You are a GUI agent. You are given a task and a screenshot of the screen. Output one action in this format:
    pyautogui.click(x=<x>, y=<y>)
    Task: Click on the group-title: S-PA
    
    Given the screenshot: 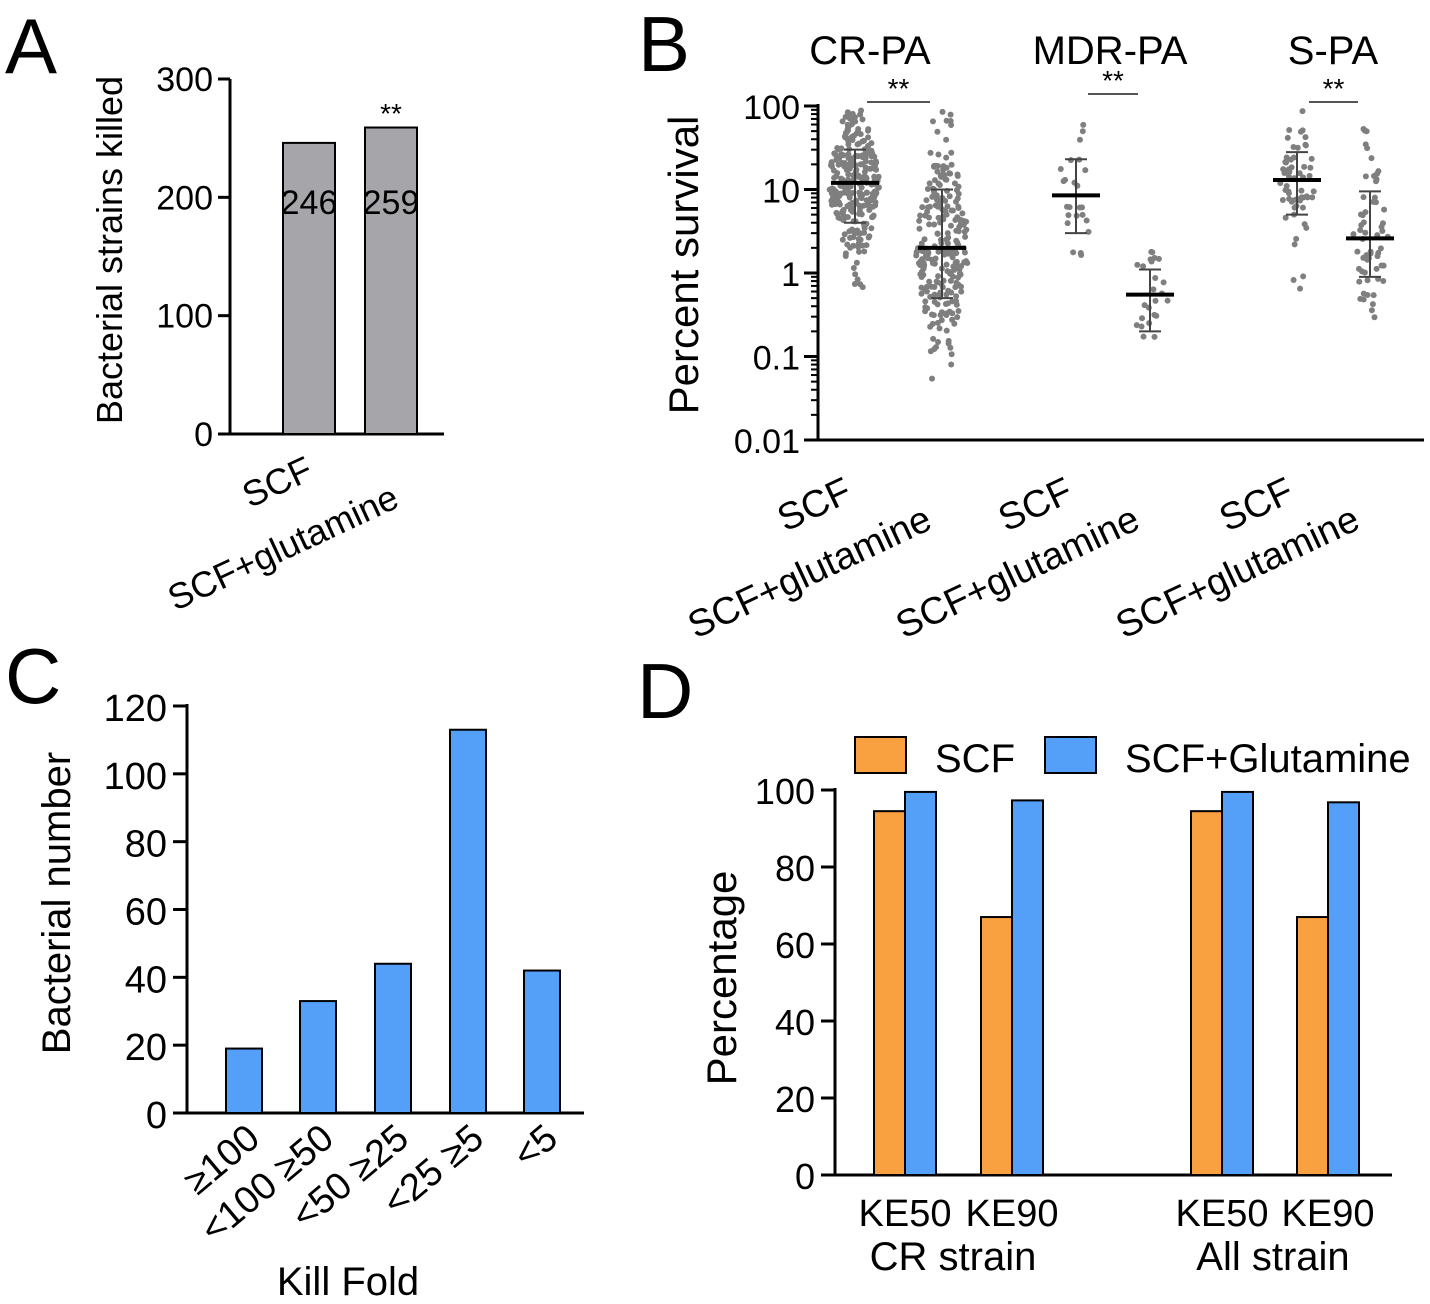 What is the action you would take?
    pyautogui.click(x=1333, y=51)
    